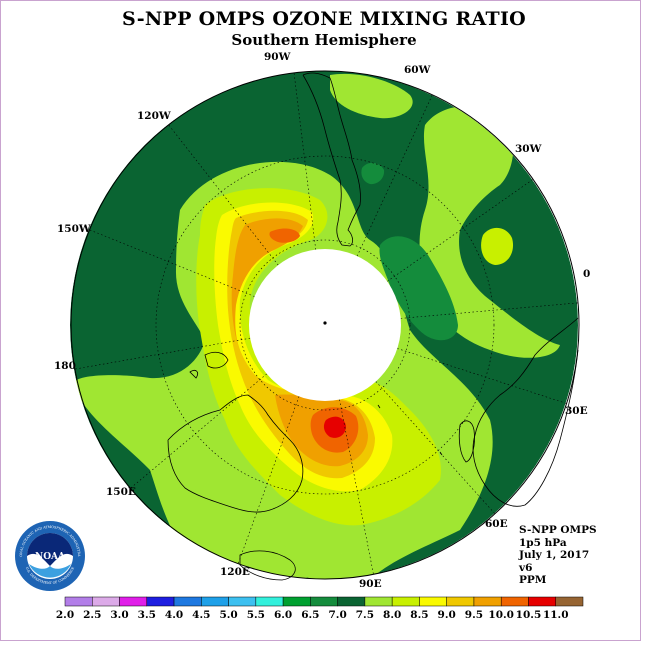  What do you see at coordinates (529, 615) in the screenshot?
I see `colorbar-label: 10.5` at bounding box center [529, 615].